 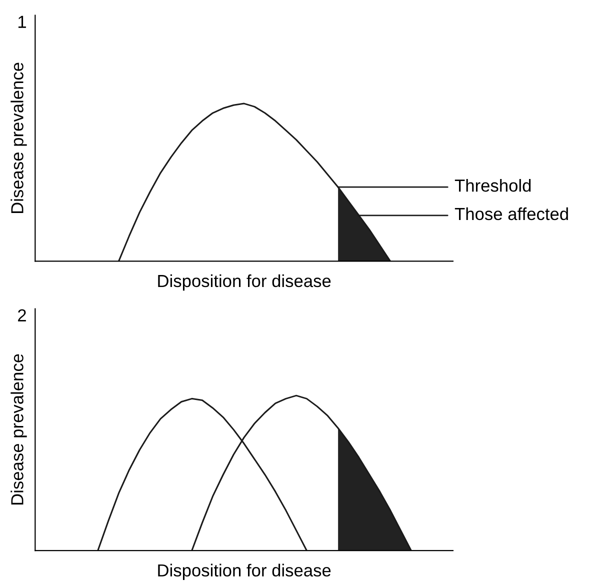 What do you see at coordinates (22, 315) in the screenshot?
I see `chart-title: 2` at bounding box center [22, 315].